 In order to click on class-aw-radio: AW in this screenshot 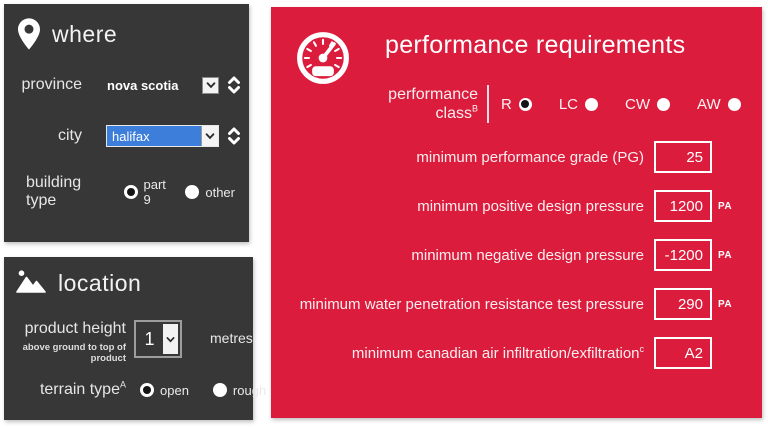, I will do `click(719, 104)`.